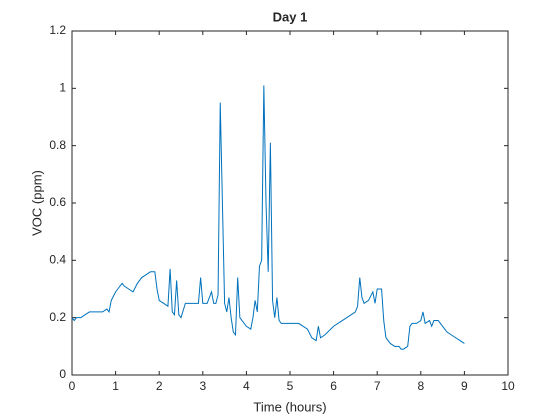 The width and height of the screenshot is (560, 420). Describe the element at coordinates (290, 386) in the screenshot. I see `x-tick-label: 5` at that location.